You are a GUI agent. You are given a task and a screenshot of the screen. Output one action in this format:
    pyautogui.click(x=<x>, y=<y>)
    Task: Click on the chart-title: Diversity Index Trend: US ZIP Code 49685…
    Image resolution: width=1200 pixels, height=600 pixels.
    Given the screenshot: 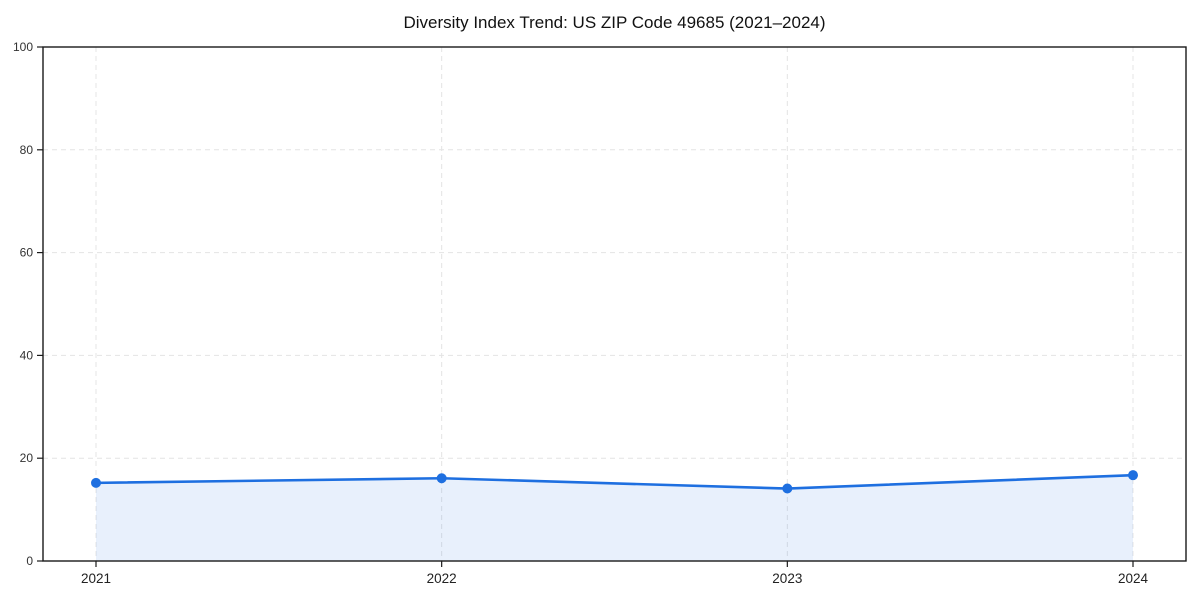 What is the action you would take?
    pyautogui.click(x=614, y=22)
    